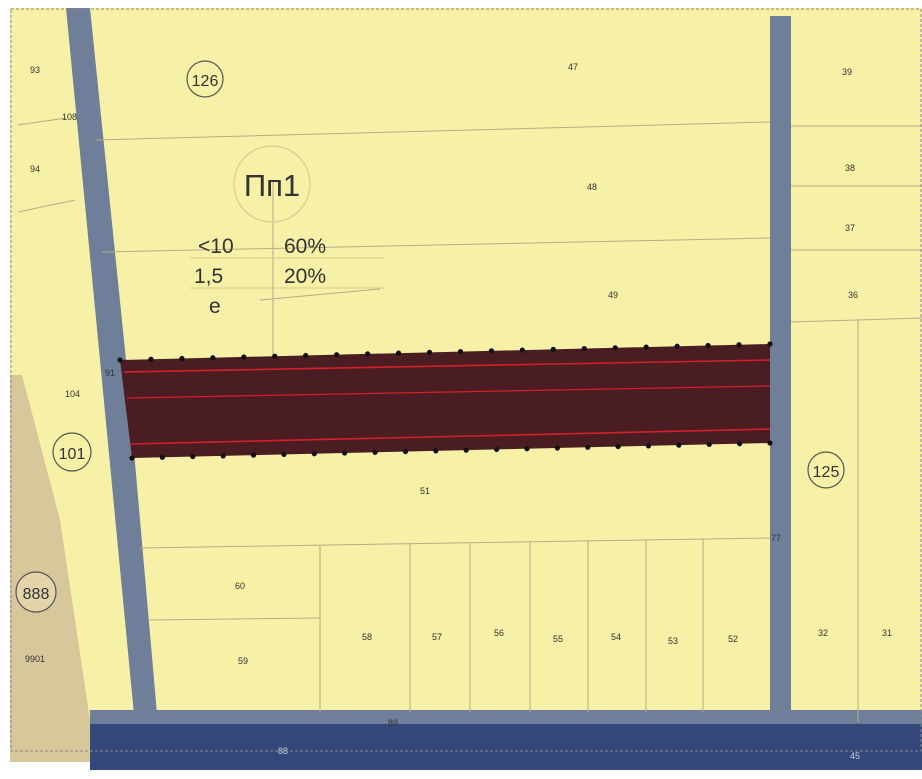  Describe the element at coordinates (50, 568) in the screenshot. I see `forest-area` at that location.